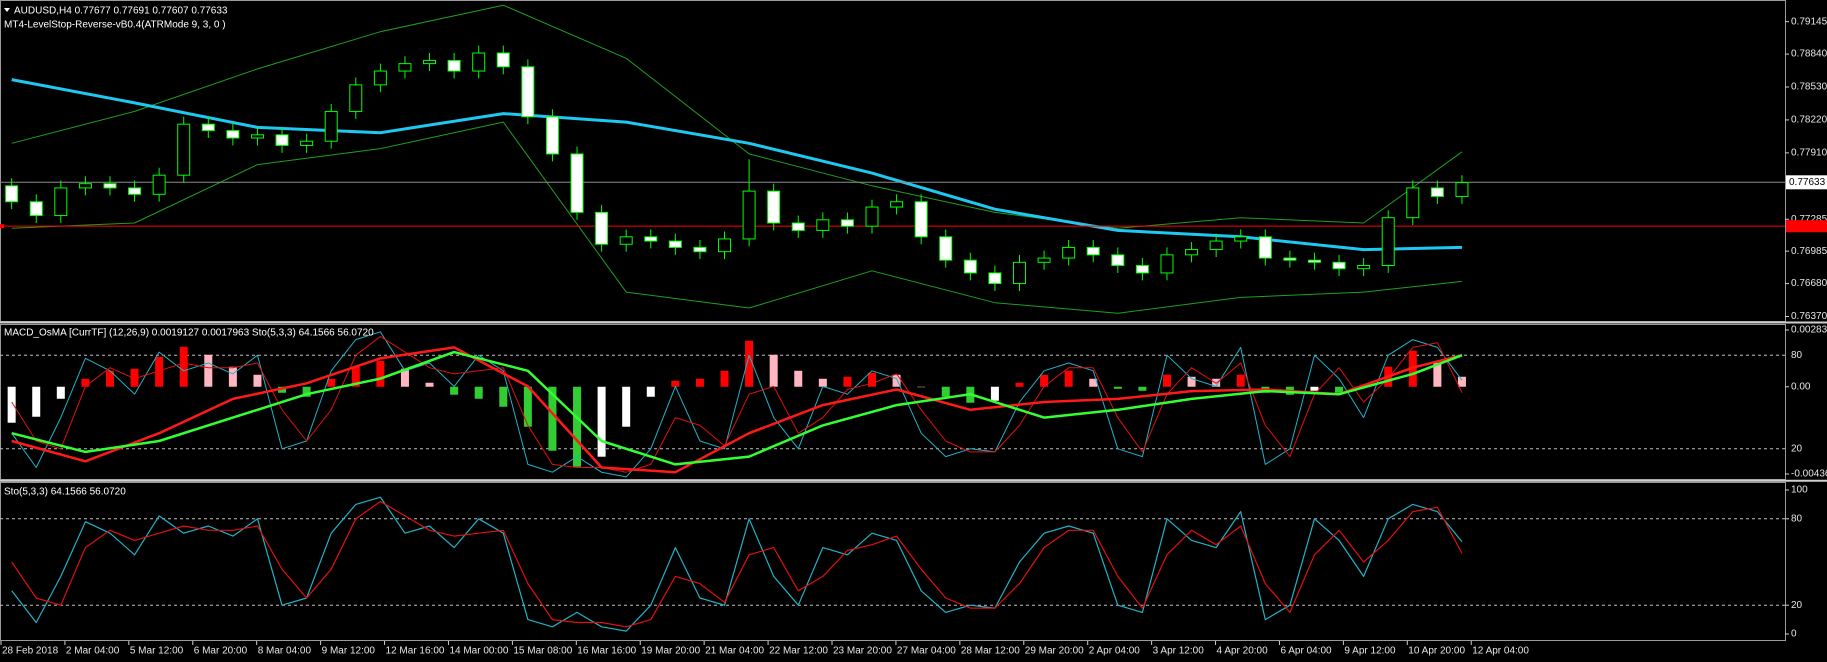  I want to click on macd-line, so click(737, 408).